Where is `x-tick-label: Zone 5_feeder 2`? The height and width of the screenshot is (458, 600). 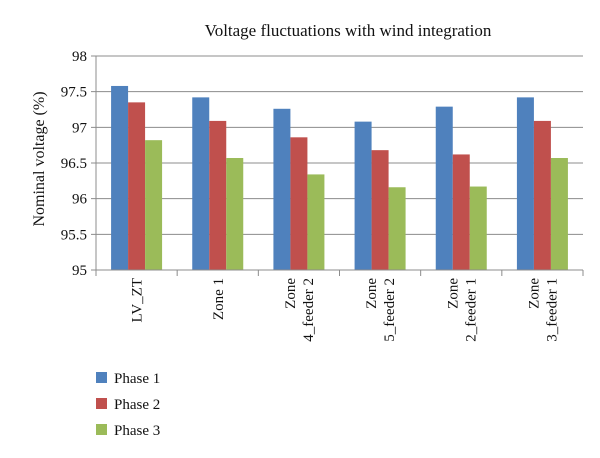 x-tick-label: Zone 5_feeder 2 is located at coordinates (381, 310).